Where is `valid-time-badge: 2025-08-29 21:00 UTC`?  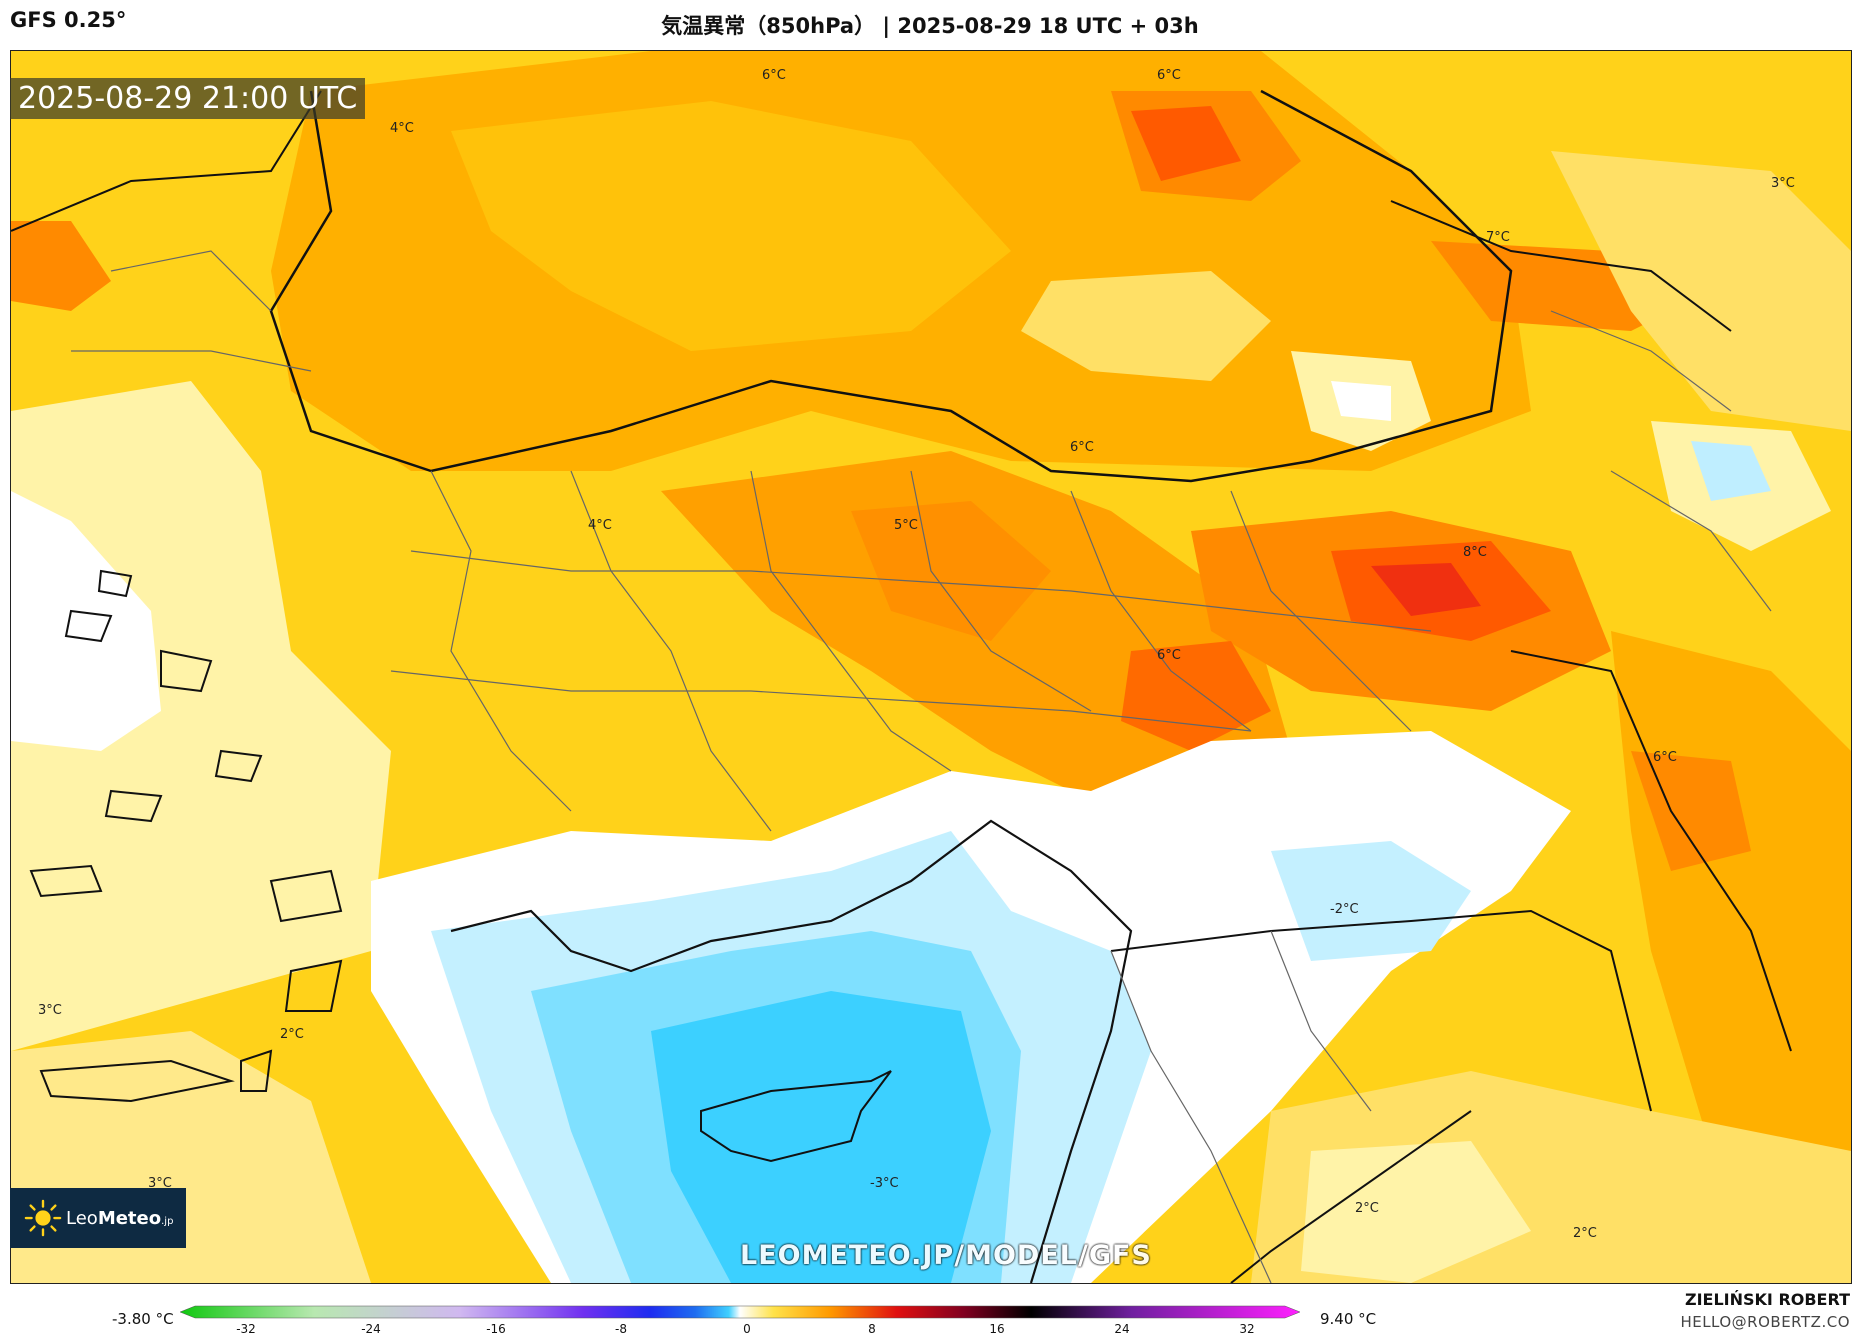 valid-time-badge: 2025-08-29 21:00 UTC is located at coordinates (188, 98).